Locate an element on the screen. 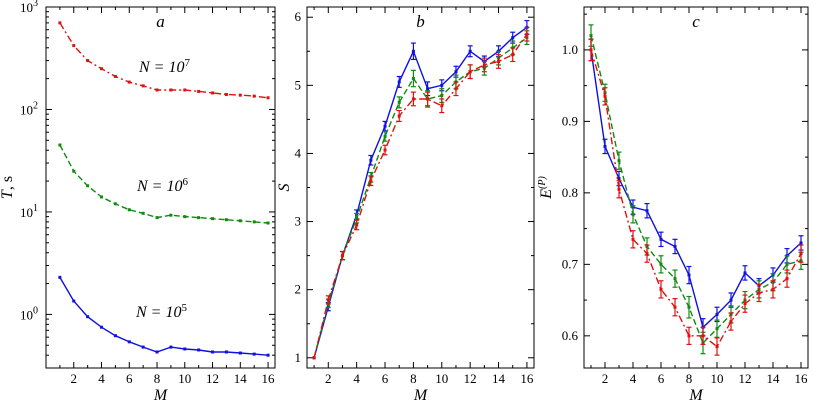 The width and height of the screenshot is (813, 406). y-tick-label: 2 is located at coordinates (298, 289).